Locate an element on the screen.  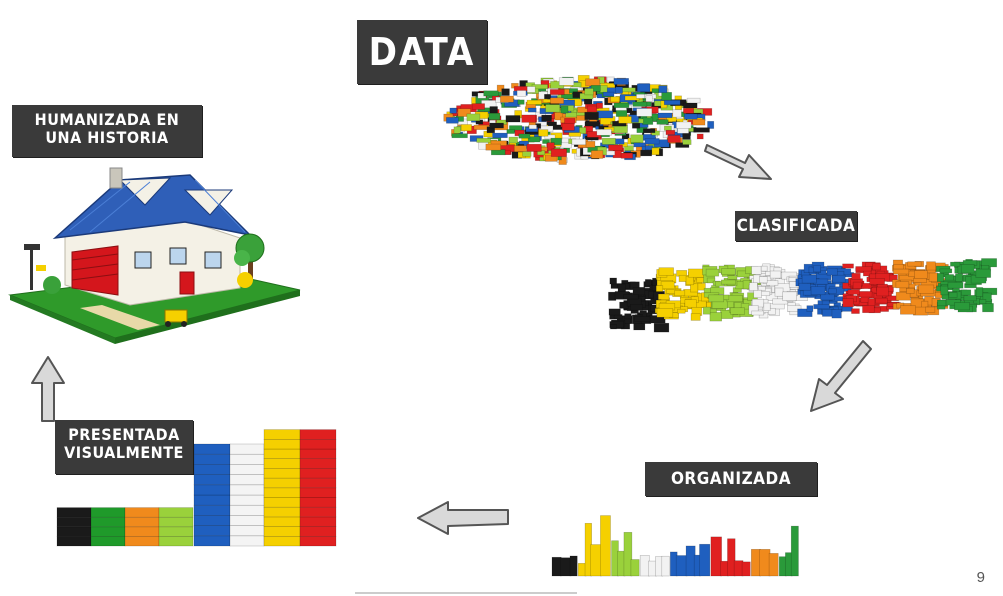
label-organizada-text: ORGANIZADA is located at coordinates (731, 479).